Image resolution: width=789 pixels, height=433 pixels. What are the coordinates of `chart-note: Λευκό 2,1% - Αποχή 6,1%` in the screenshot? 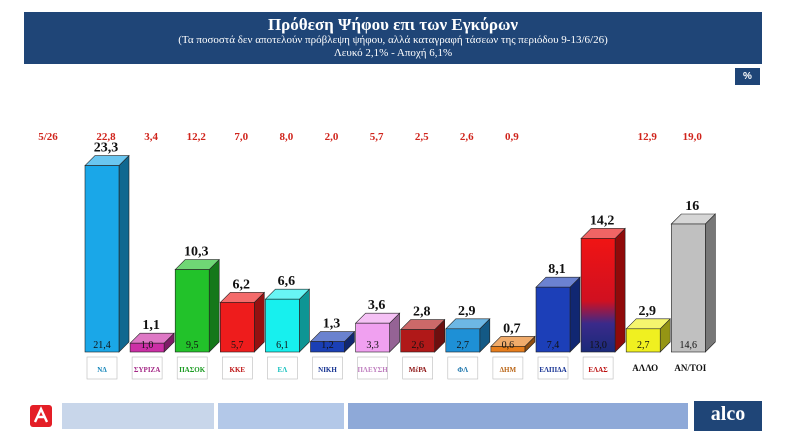 It's located at (393, 53).